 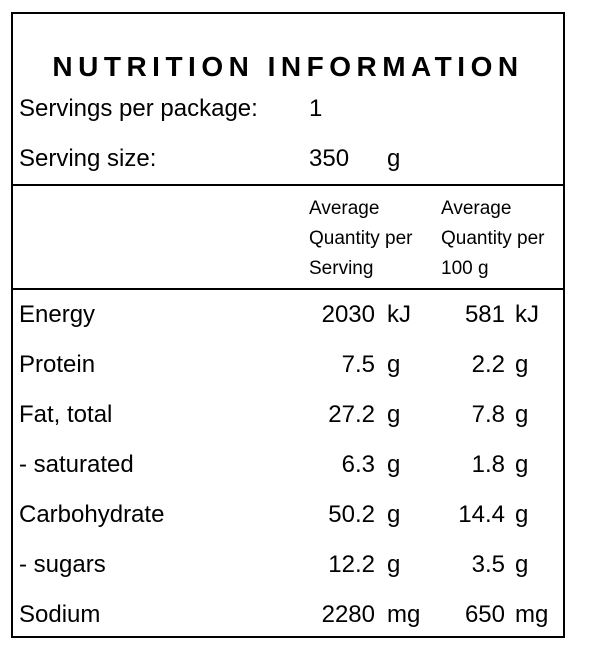 I want to click on per-serving-value: 27.2, so click(x=351, y=414).